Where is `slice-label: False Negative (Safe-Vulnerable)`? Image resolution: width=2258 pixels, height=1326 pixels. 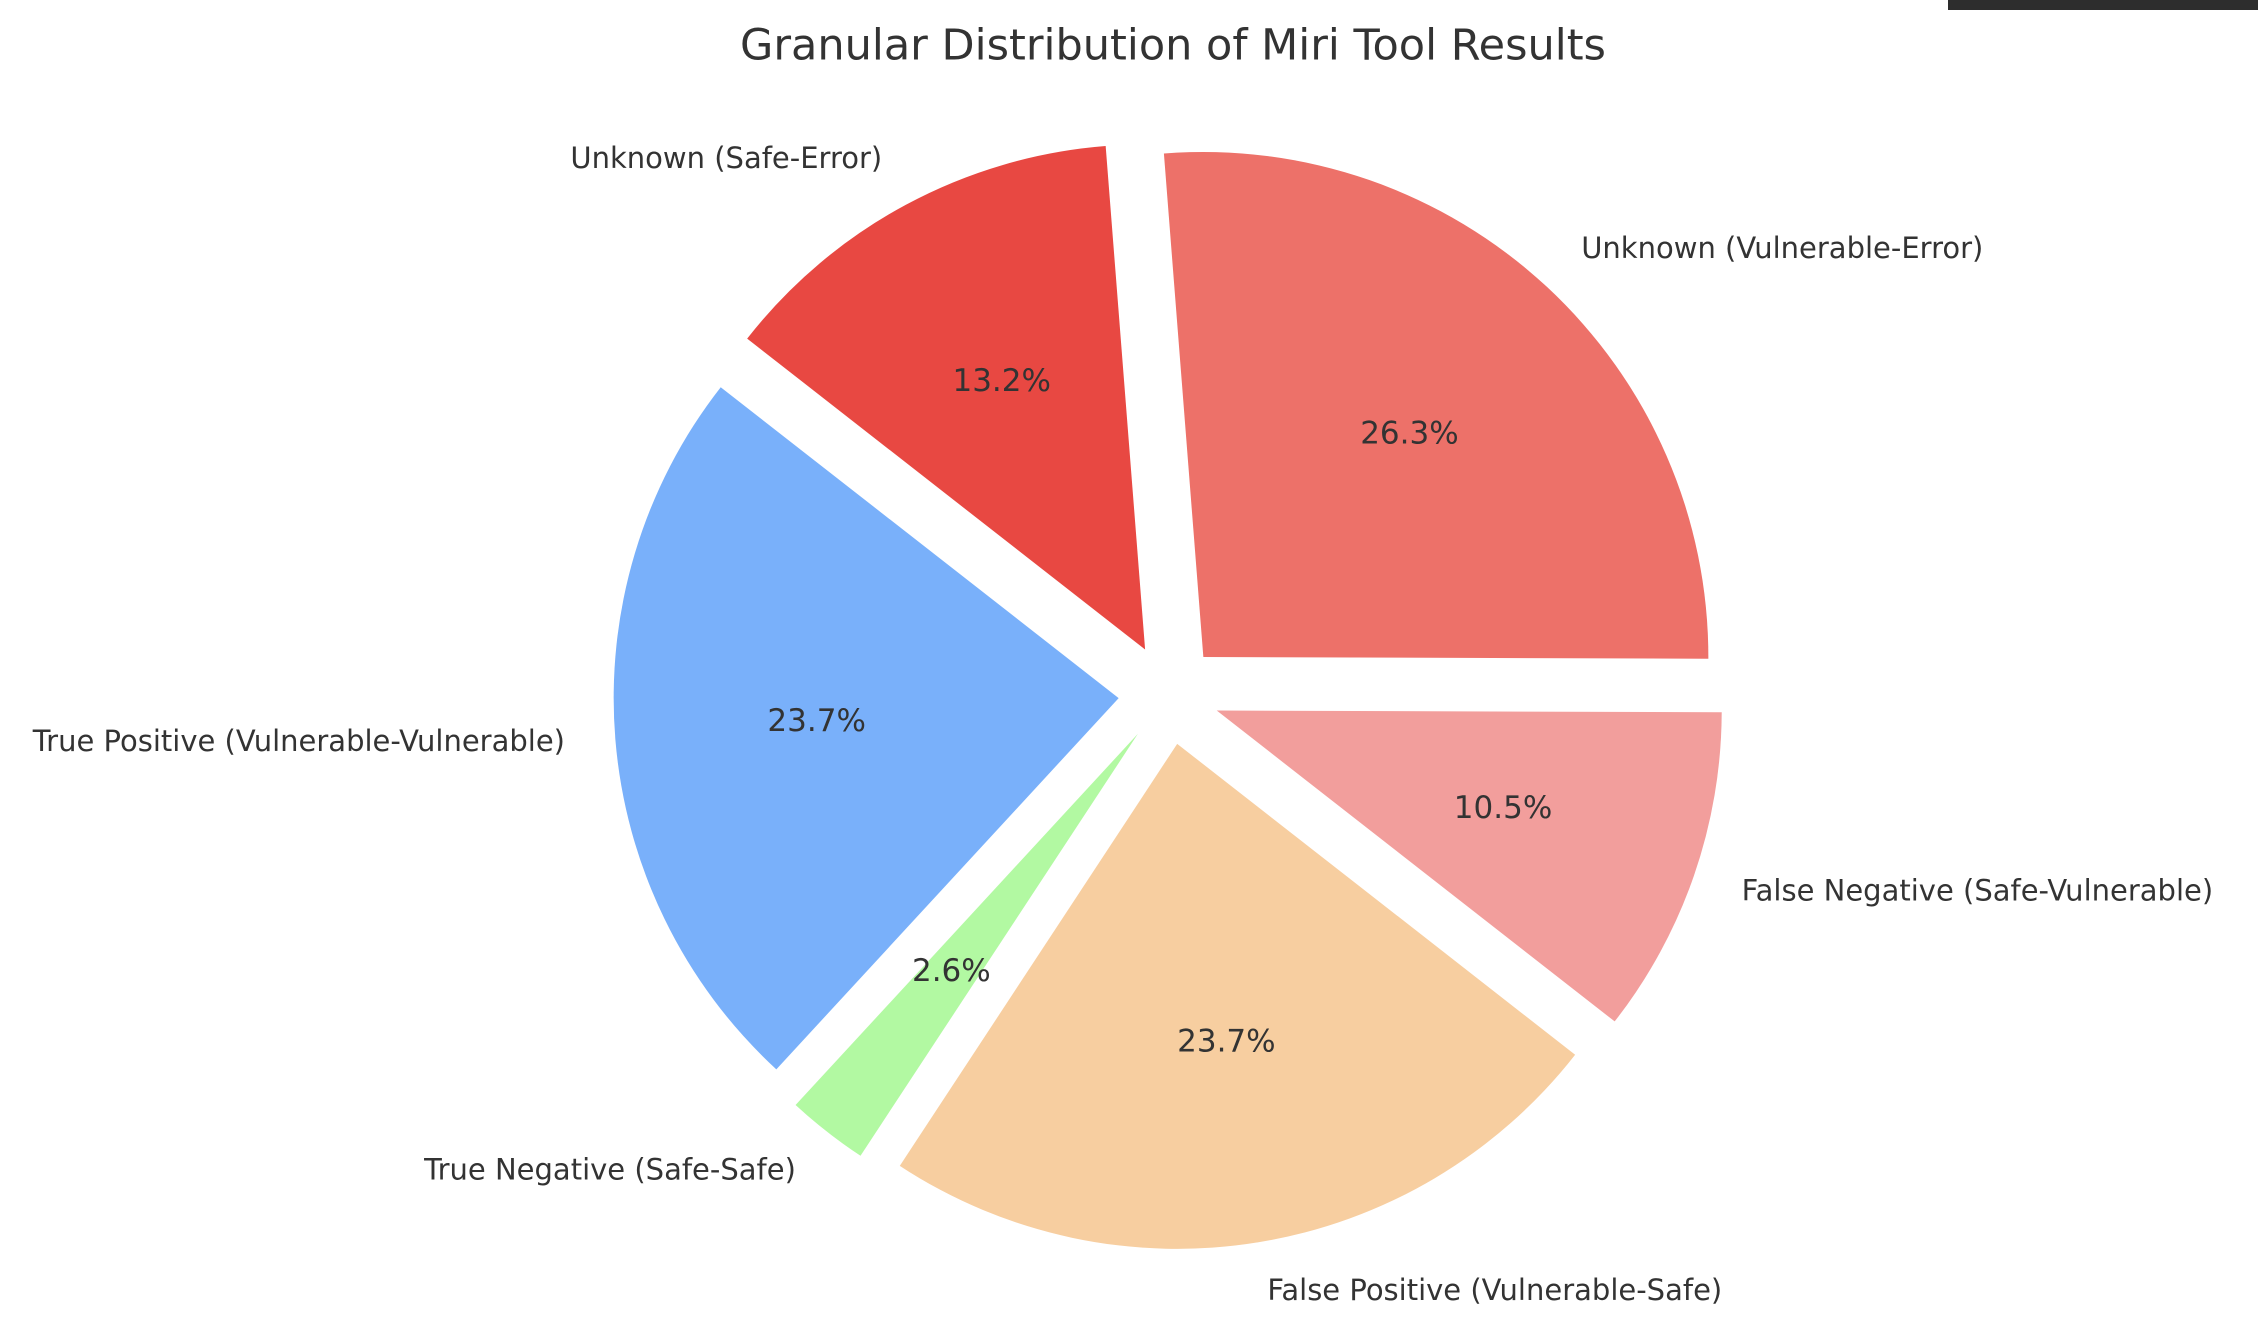 slice-label: False Negative (Safe-Vulnerable) is located at coordinates (1978, 890).